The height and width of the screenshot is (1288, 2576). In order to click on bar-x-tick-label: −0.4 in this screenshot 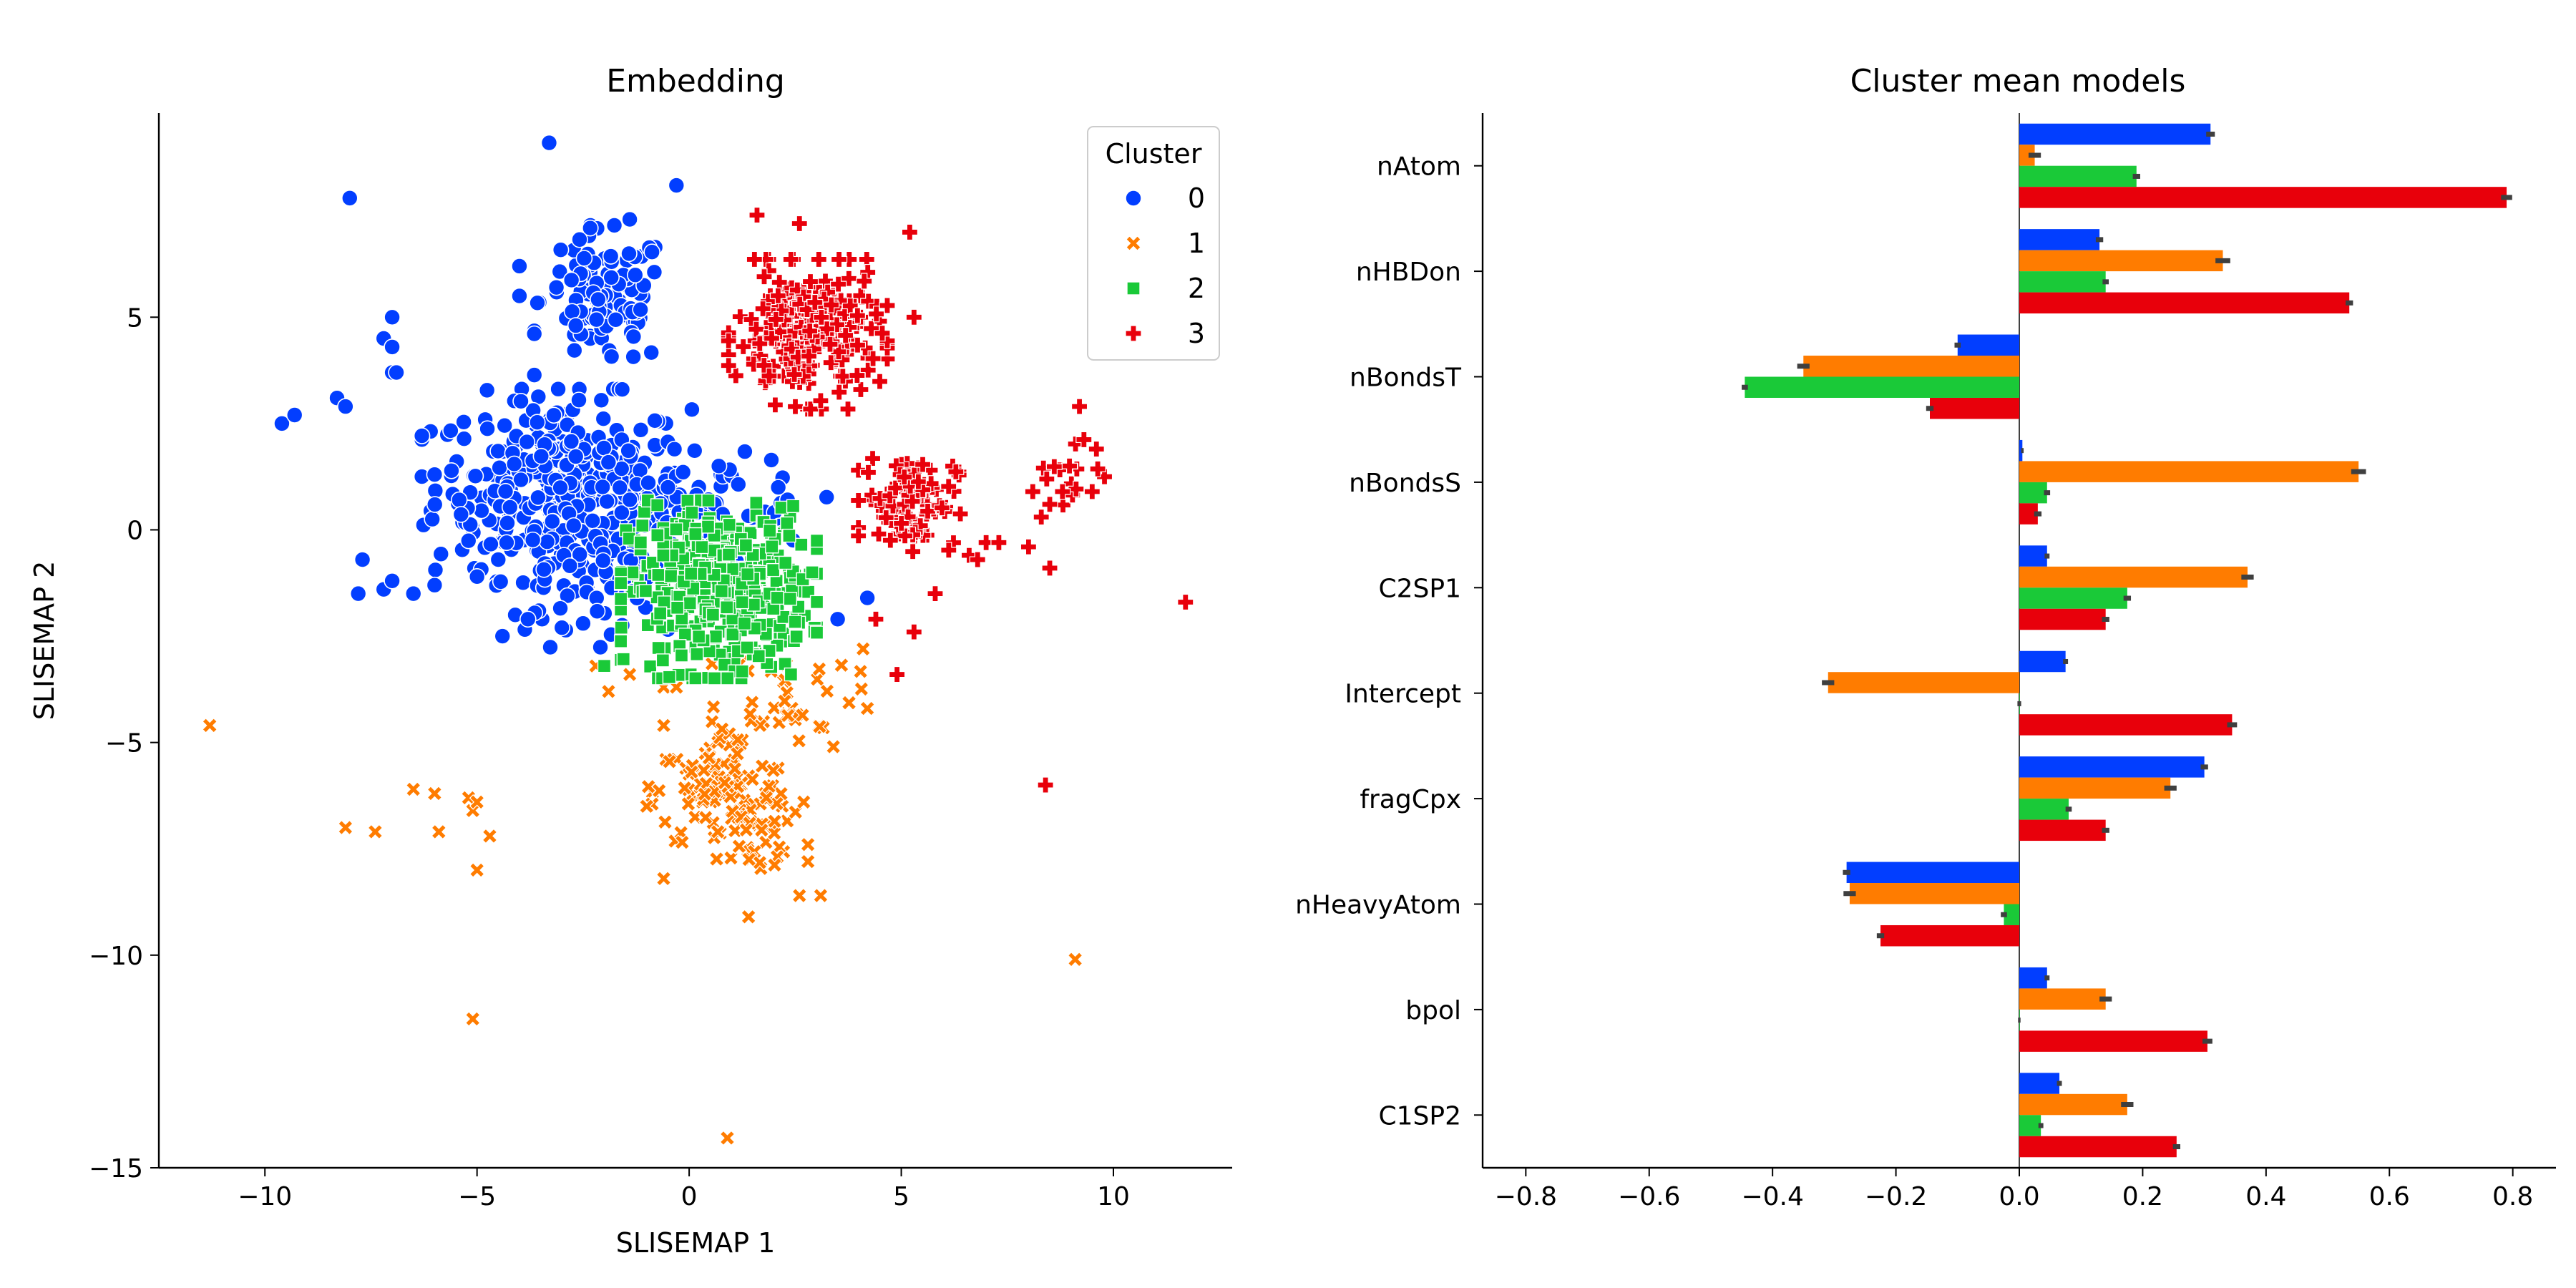, I will do `click(1772, 1196)`.